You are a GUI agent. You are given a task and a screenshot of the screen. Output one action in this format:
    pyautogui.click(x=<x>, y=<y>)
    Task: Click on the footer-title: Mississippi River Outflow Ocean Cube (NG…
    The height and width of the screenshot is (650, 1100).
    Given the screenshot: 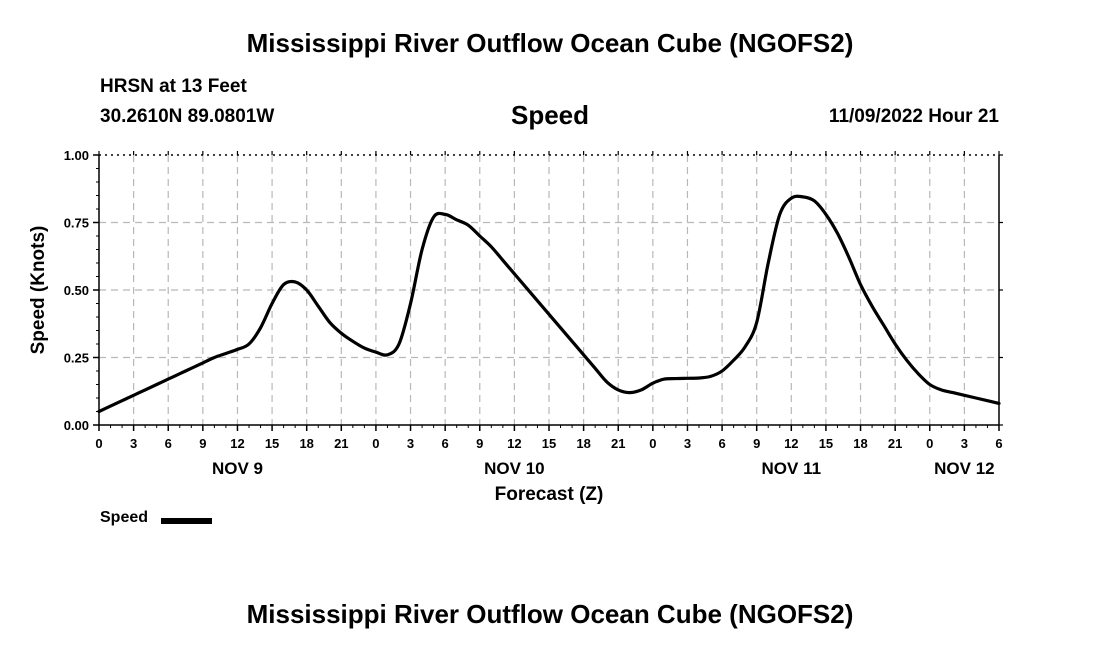 What is the action you would take?
    pyautogui.click(x=550, y=614)
    